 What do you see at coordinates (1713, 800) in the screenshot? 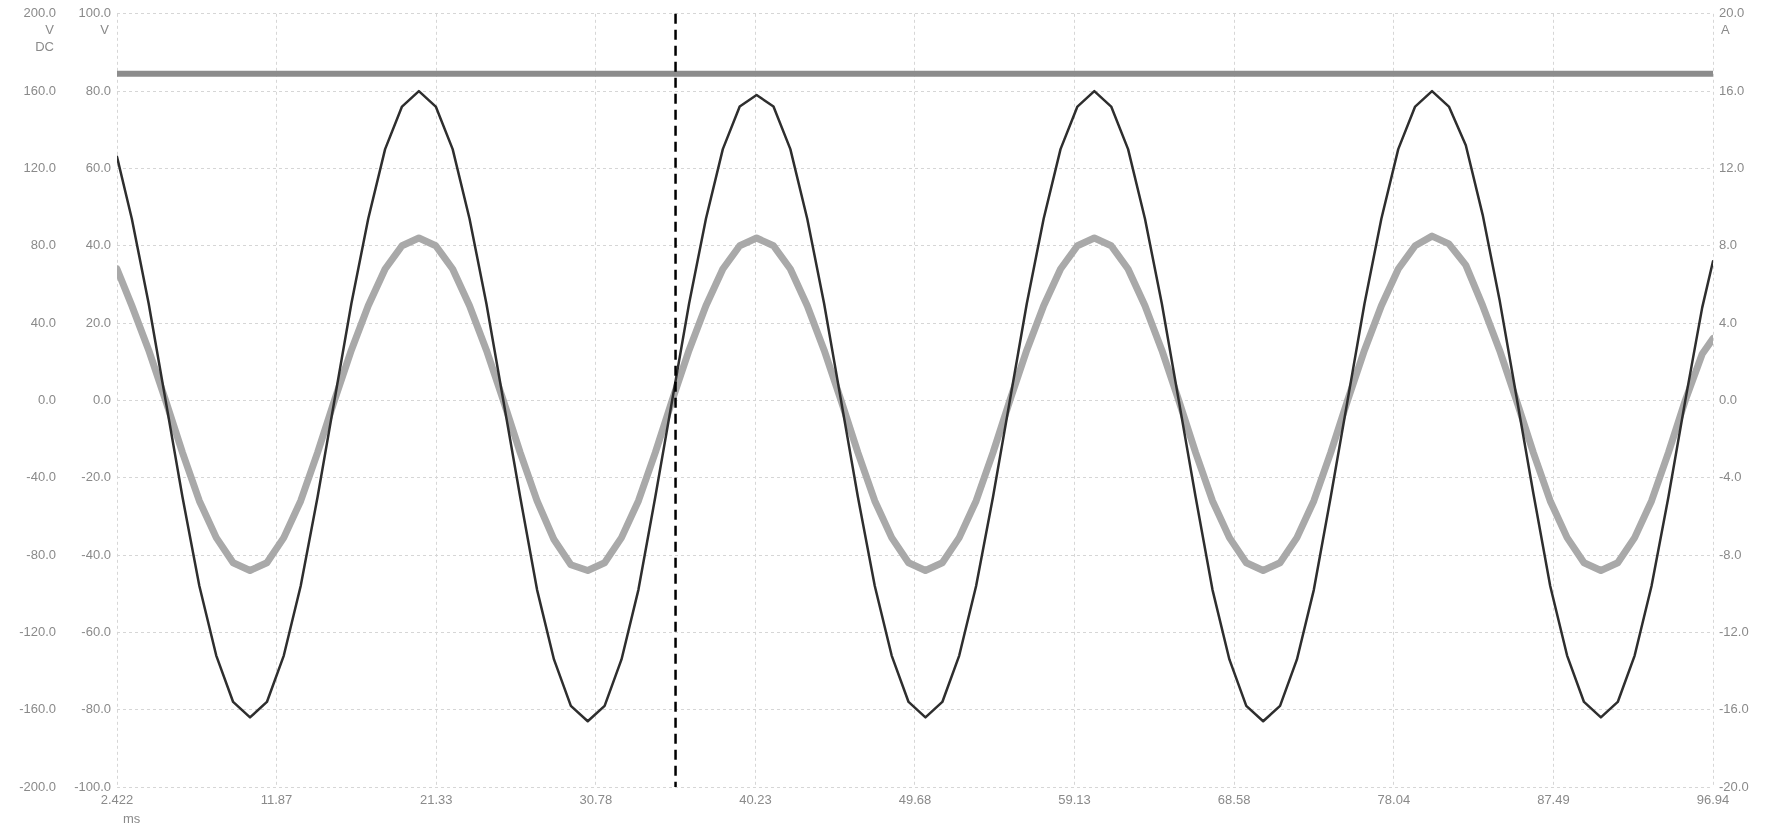
I see `x-tick-label: 96.94` at bounding box center [1713, 800].